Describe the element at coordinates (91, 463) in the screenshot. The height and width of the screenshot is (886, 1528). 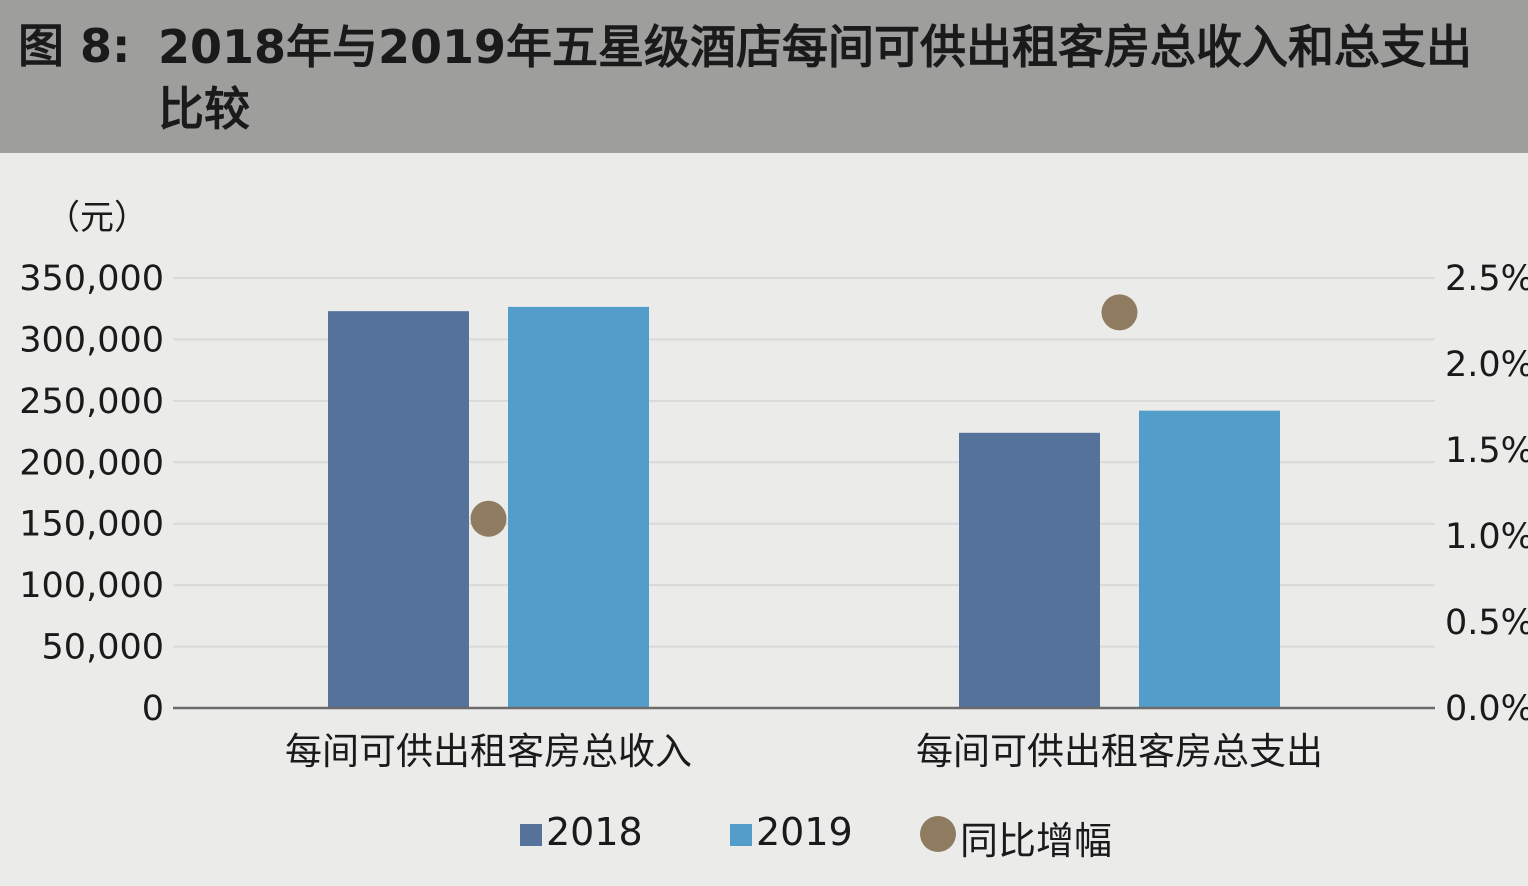
I see `y-left-tick-label: 200,000` at that location.